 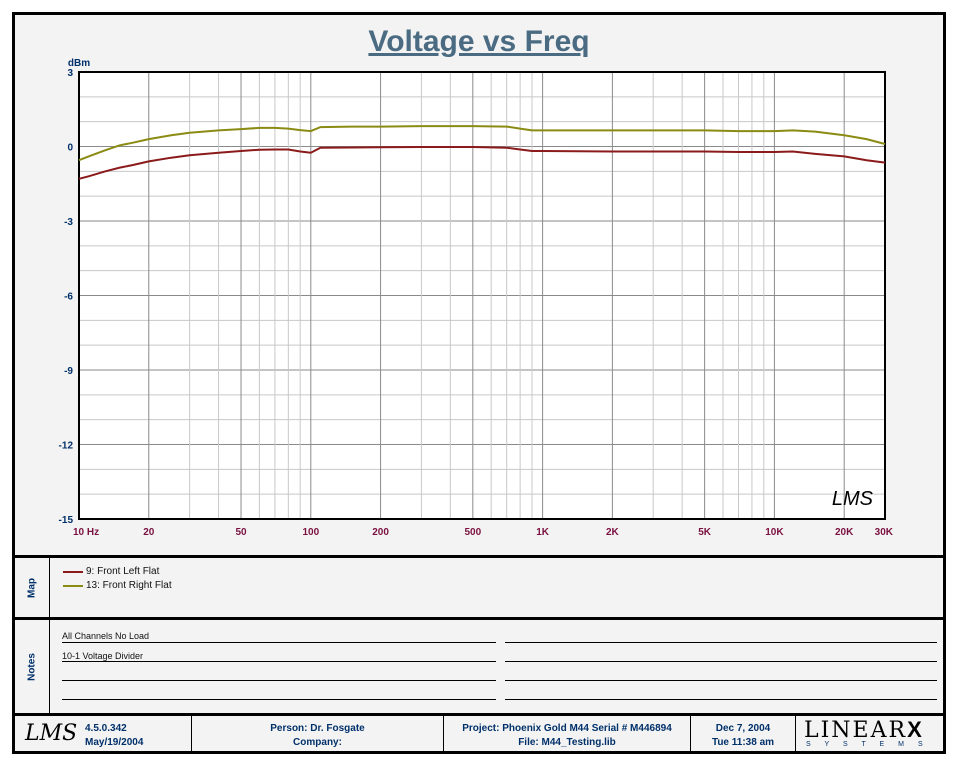 I want to click on footer-person-cell: Person: Dr. Fosgate Company:, so click(x=318, y=733).